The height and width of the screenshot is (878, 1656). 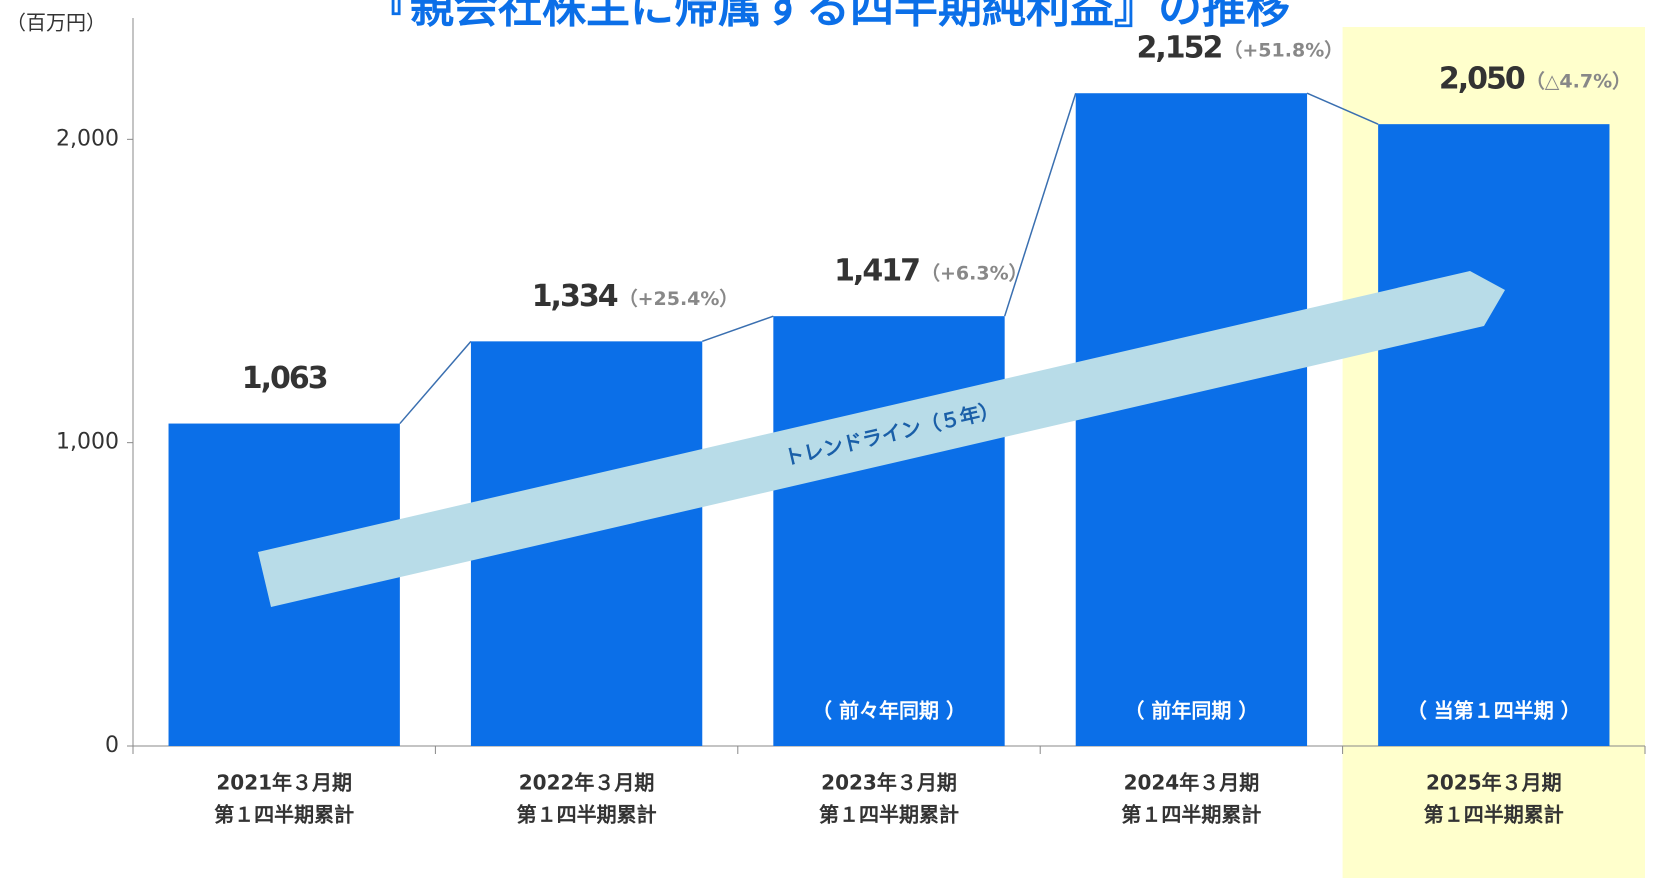 I want to click on value-label: 1,334, so click(x=575, y=296).